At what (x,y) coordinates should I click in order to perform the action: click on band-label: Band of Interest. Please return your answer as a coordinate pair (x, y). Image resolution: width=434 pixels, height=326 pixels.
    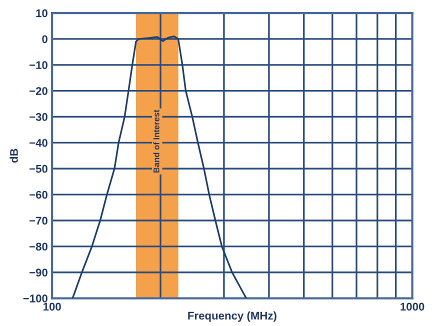
    Looking at the image, I should click on (156, 141).